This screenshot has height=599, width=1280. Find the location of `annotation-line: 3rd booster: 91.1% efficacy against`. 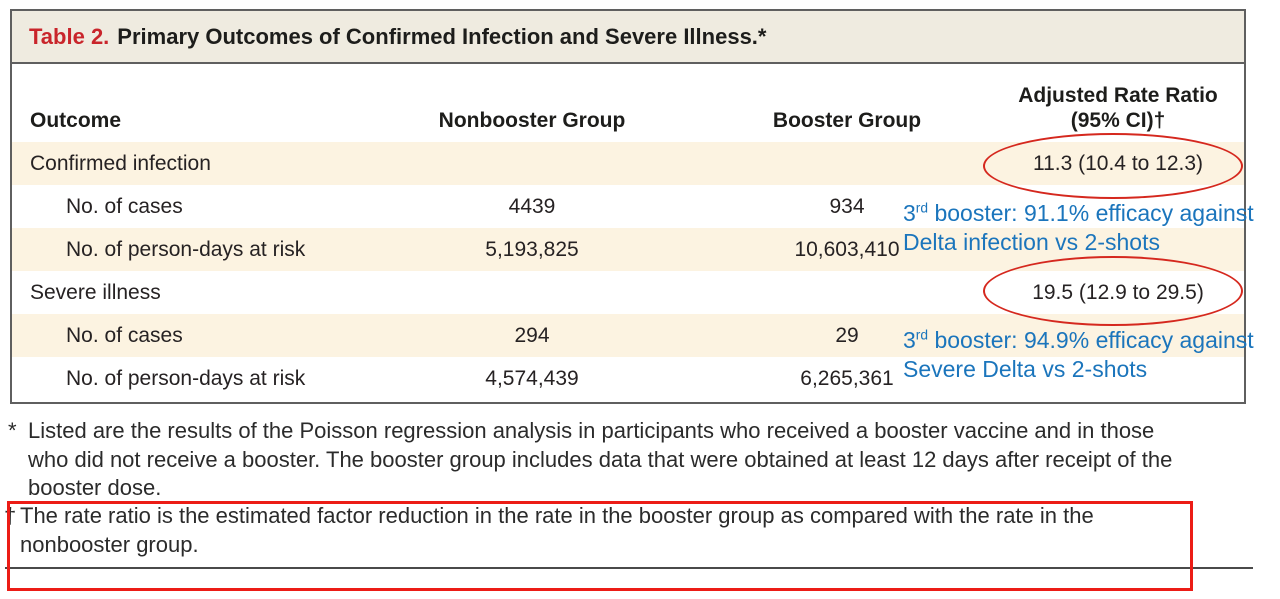

annotation-line: 3rd booster: 91.1% efficacy against is located at coordinates (1078, 213).